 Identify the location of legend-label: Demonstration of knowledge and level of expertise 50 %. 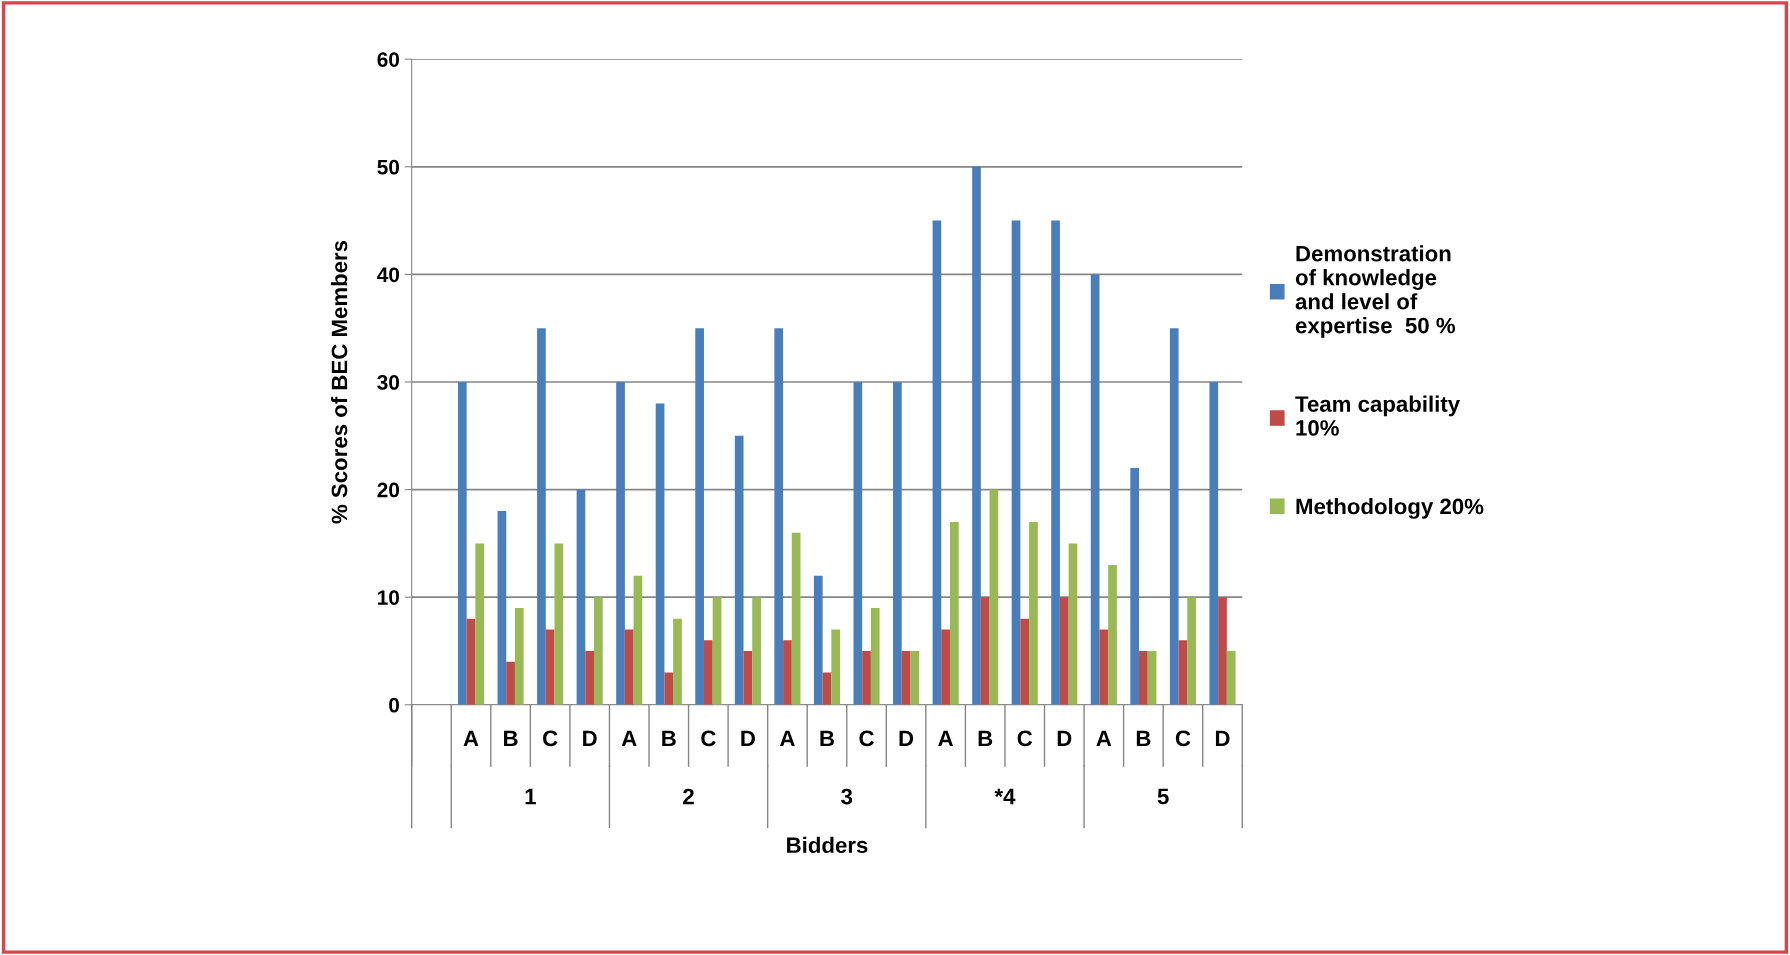
(1375, 291).